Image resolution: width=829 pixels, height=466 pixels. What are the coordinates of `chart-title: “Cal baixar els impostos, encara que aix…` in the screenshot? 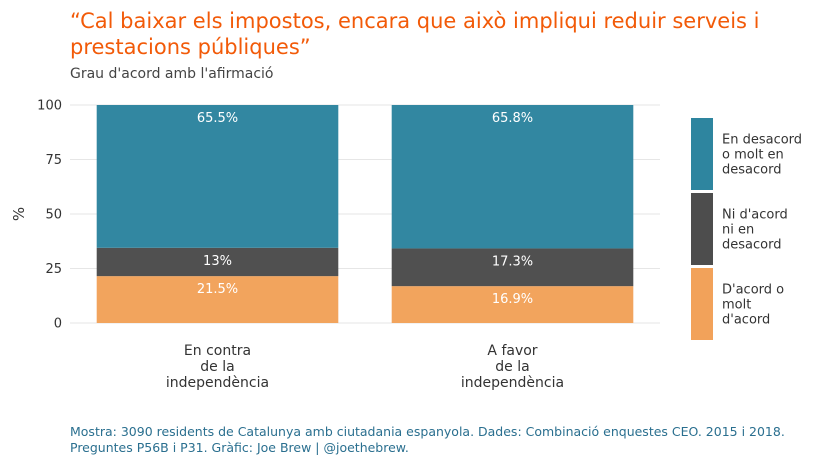 It's located at (415, 34).